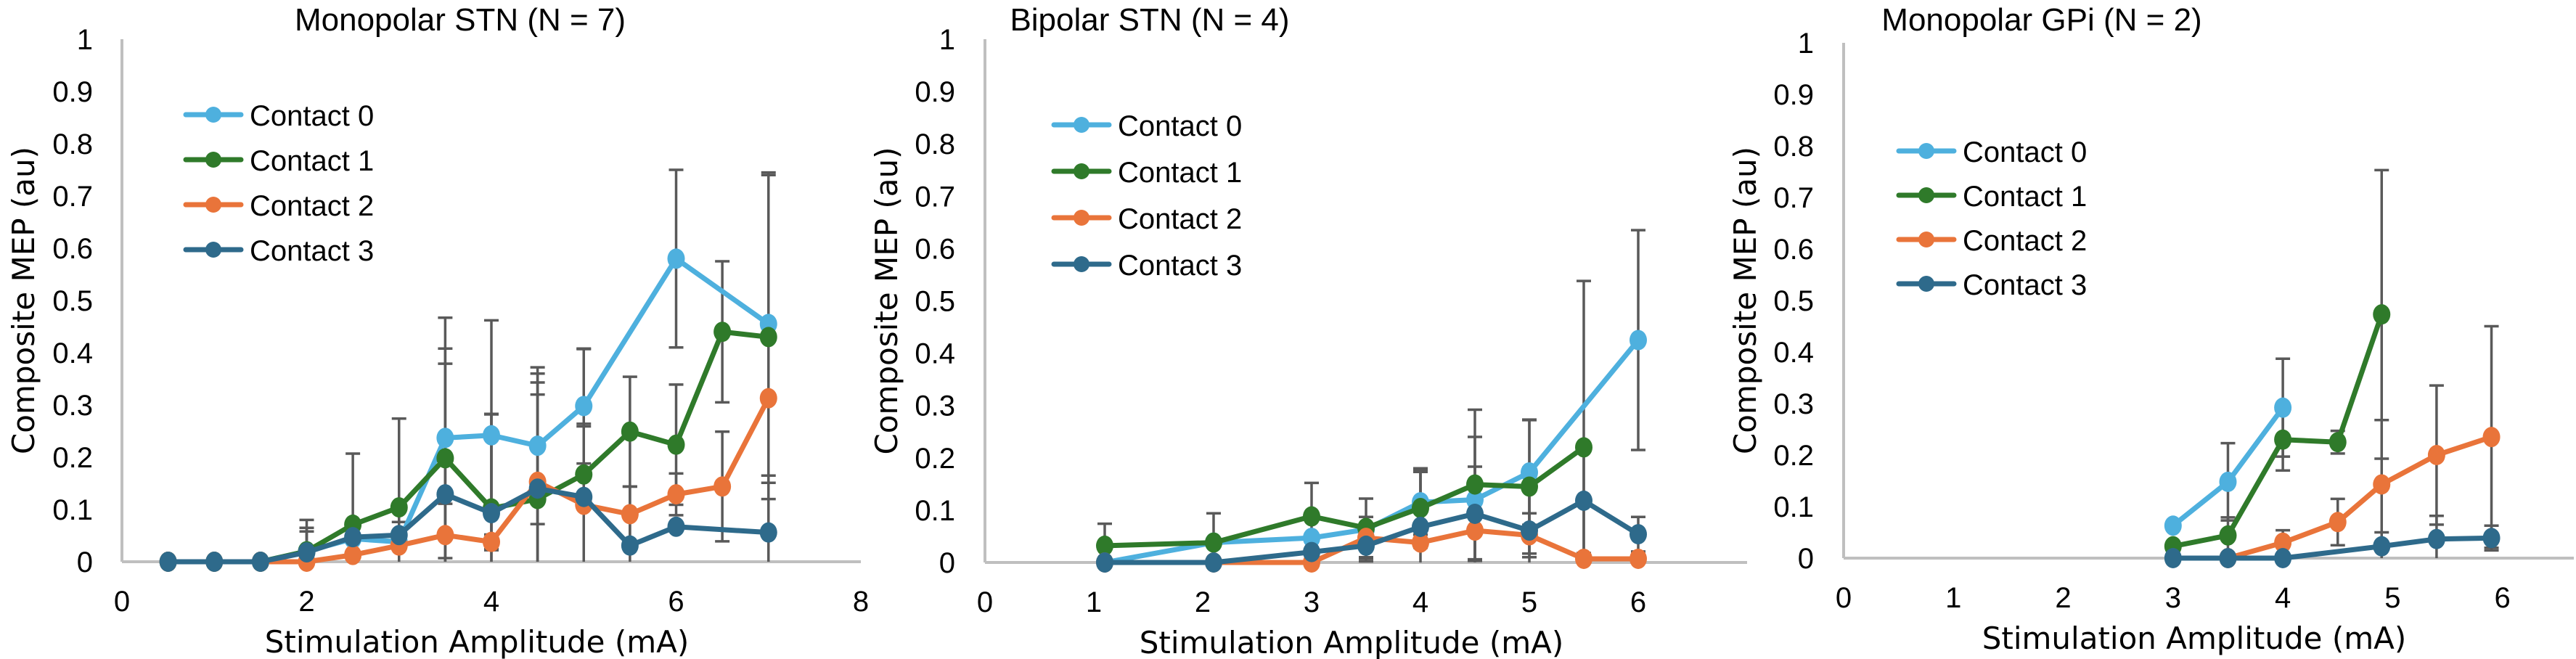 The image size is (2576, 659). What do you see at coordinates (1312, 602) in the screenshot?
I see `x-tick-label: 3` at bounding box center [1312, 602].